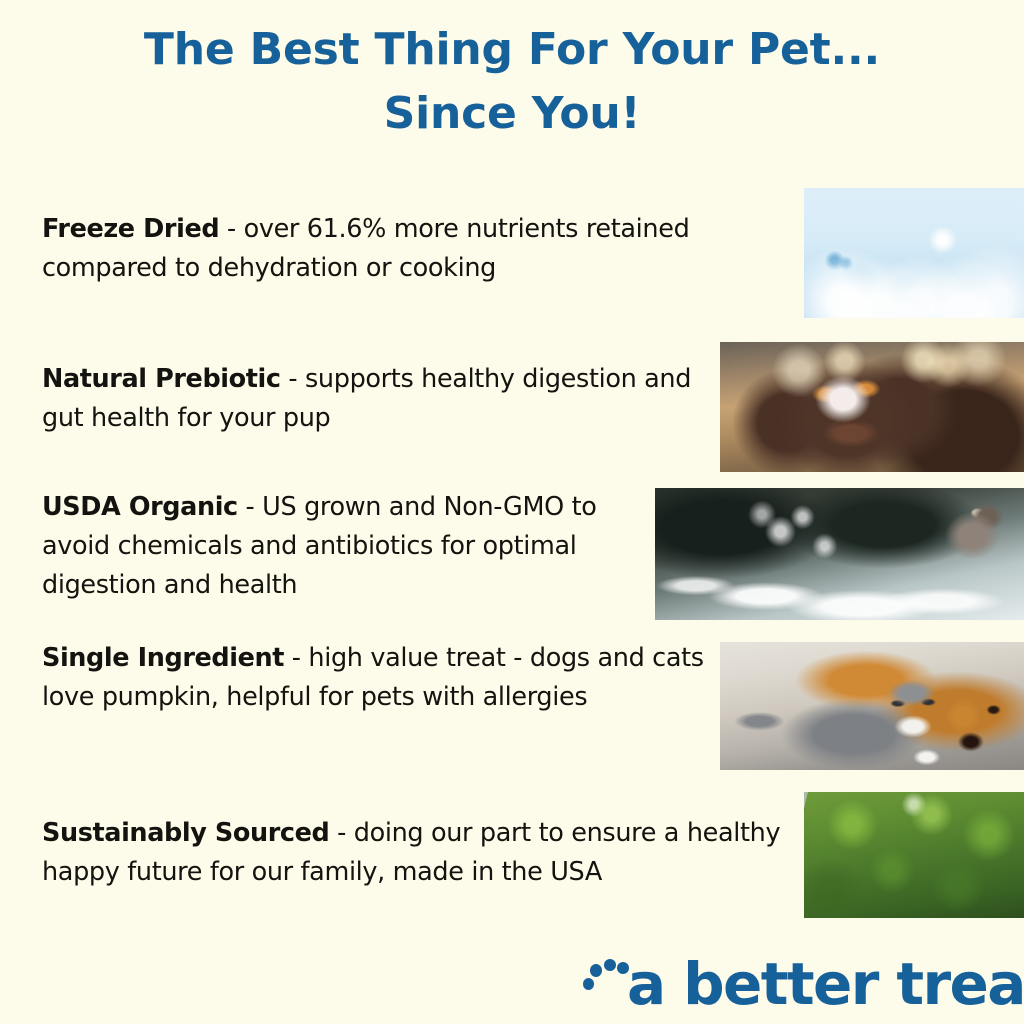 This screenshot has height=1024, width=1024. I want to click on cat-and-golden-retriever-photo, so click(872, 706).